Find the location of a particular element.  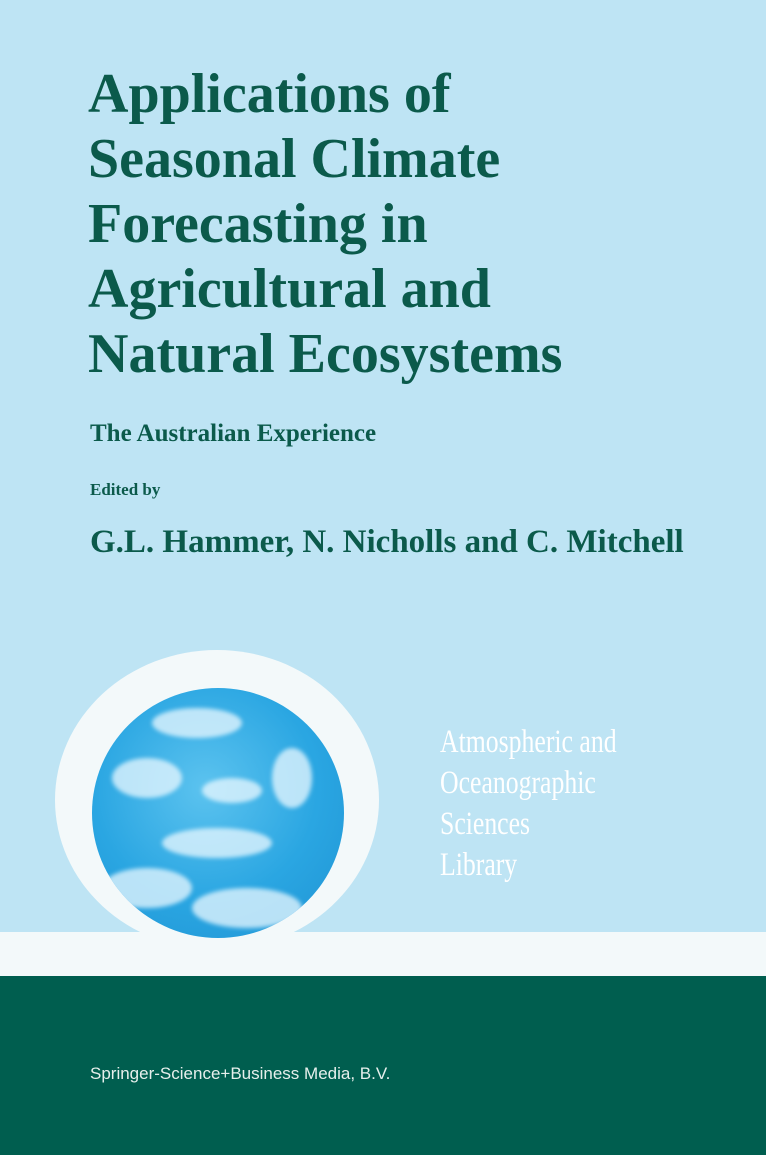

authors: G.L. Hammer, N. Nicholls and C. Mitchell is located at coordinates (387, 542).